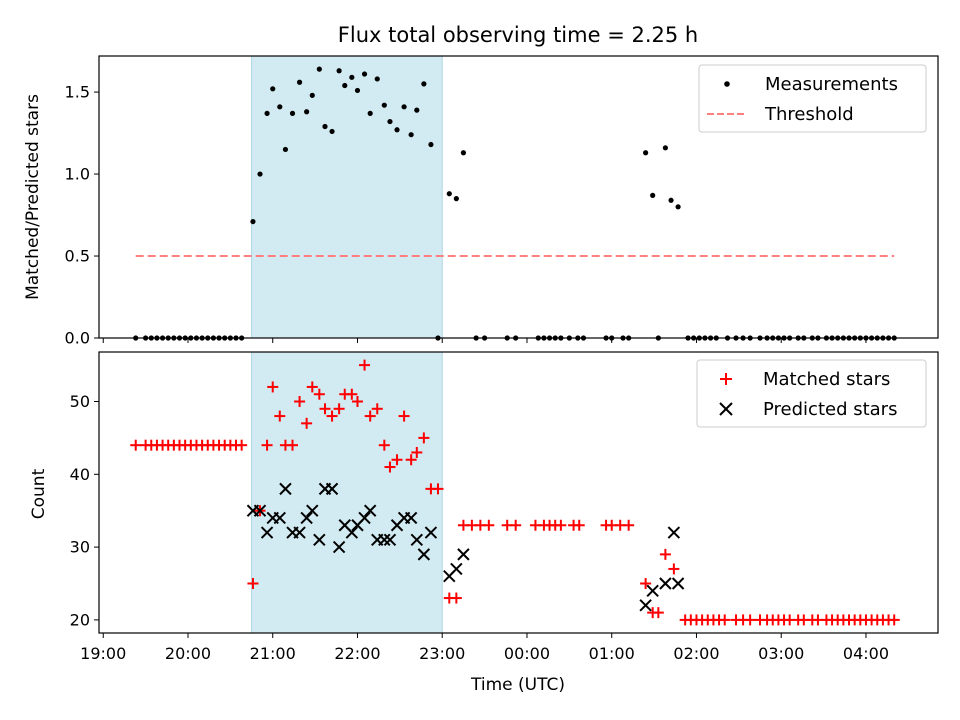 The image size is (960, 720). I want to click on y-tick-label: 0.0, so click(77, 338).